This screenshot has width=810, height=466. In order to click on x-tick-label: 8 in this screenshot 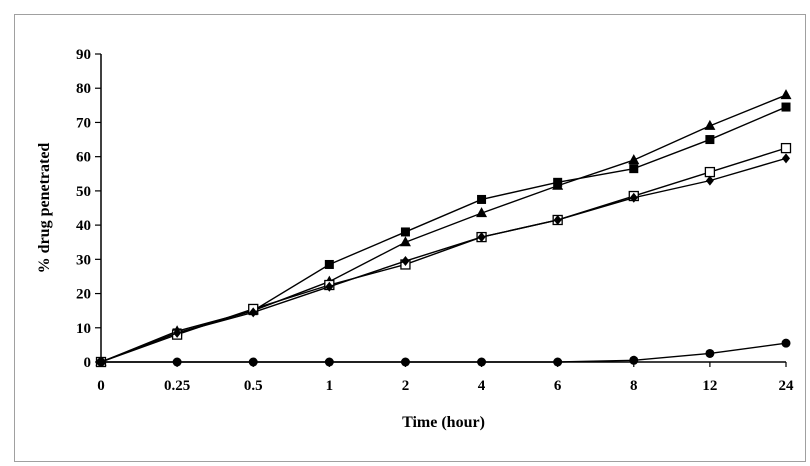, I will do `click(634, 386)`.